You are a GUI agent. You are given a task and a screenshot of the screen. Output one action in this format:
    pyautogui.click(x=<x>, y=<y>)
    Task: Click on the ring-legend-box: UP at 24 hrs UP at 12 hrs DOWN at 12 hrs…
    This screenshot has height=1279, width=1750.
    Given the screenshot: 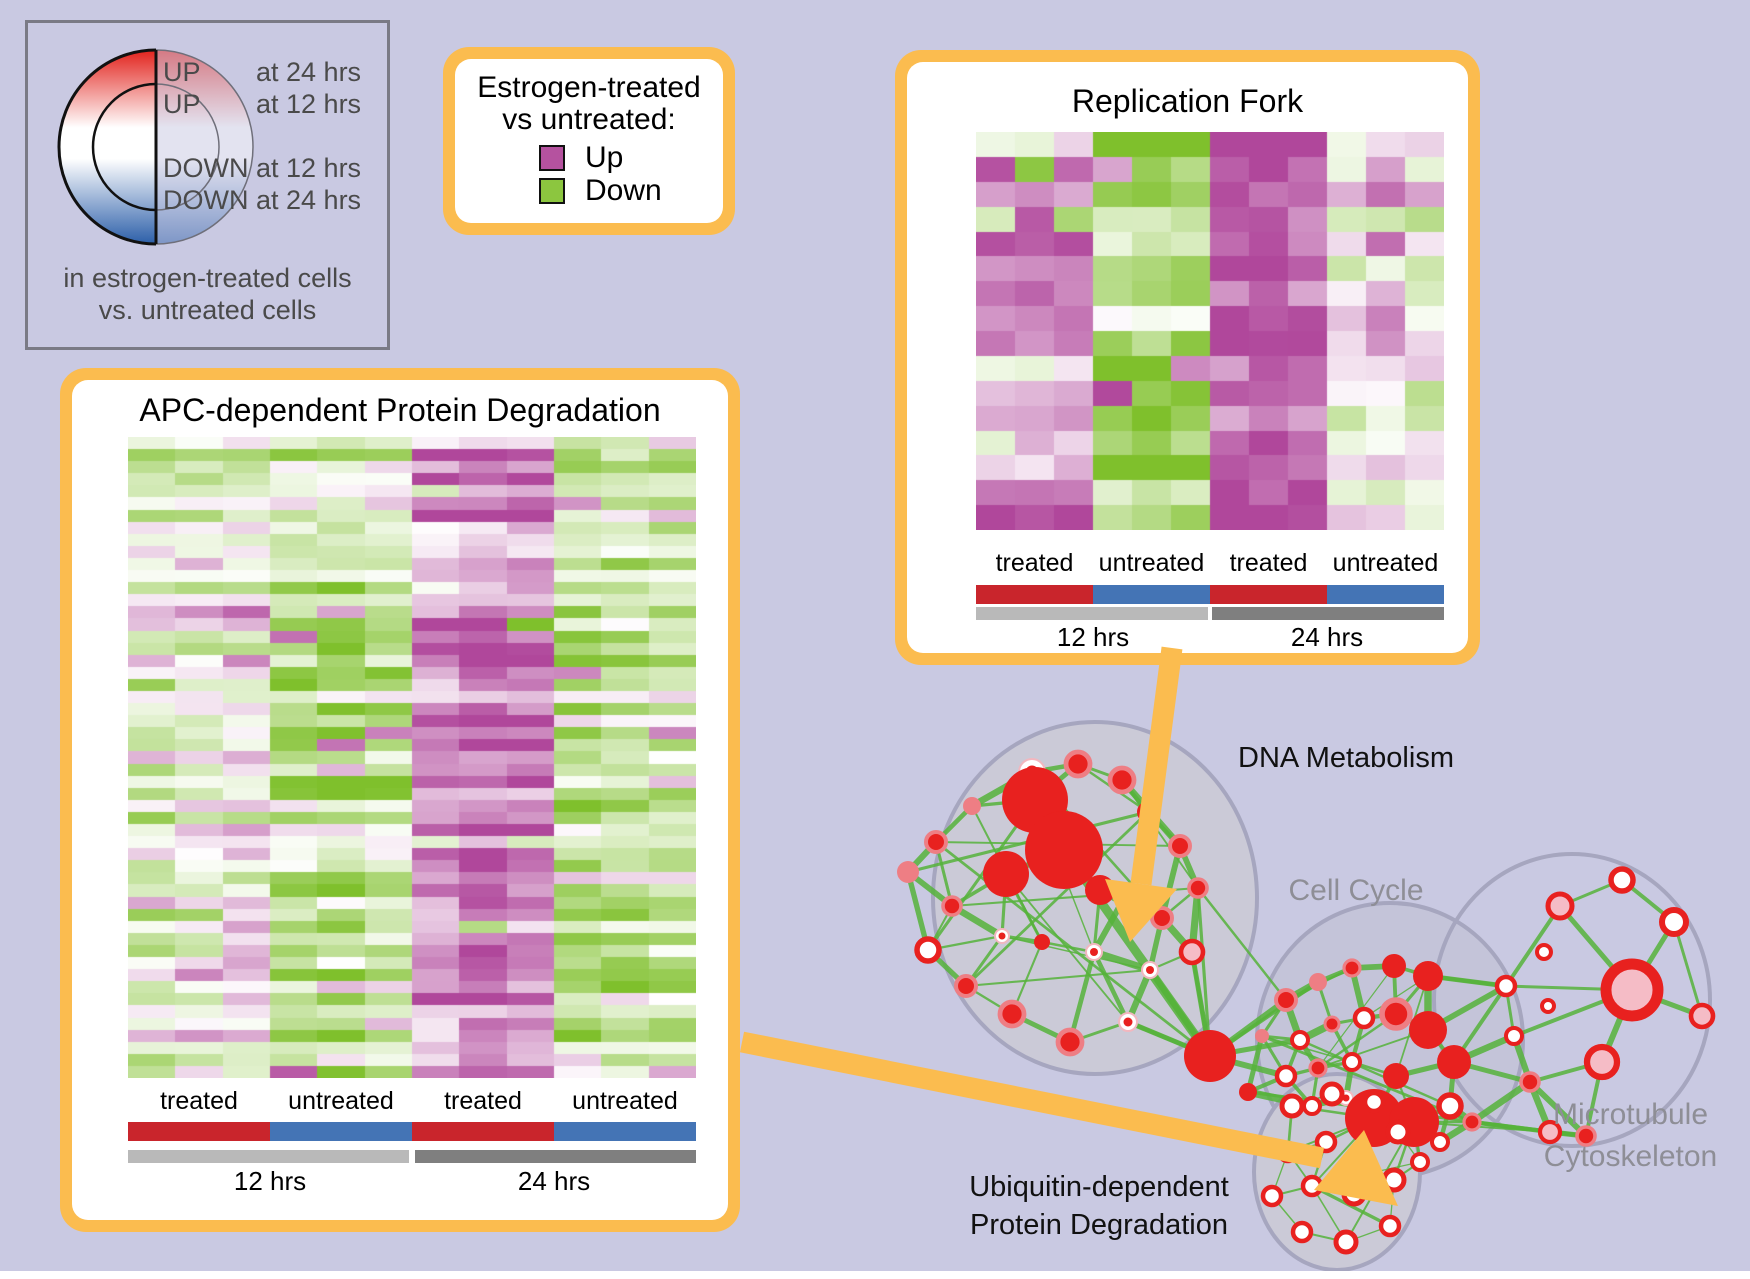 What is the action you would take?
    pyautogui.click(x=207, y=185)
    